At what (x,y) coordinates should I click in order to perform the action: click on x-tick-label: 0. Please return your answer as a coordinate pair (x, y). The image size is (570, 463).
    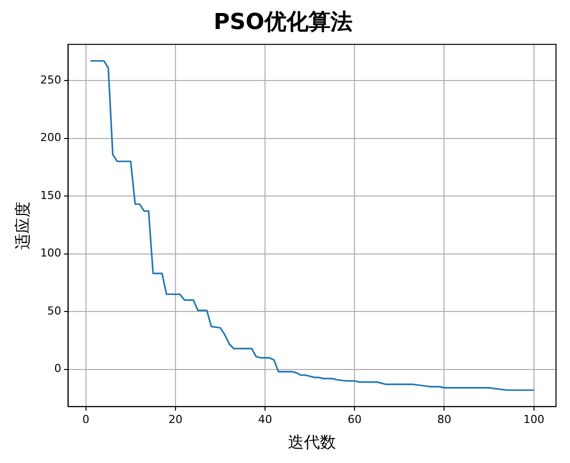
    Looking at the image, I should click on (86, 419).